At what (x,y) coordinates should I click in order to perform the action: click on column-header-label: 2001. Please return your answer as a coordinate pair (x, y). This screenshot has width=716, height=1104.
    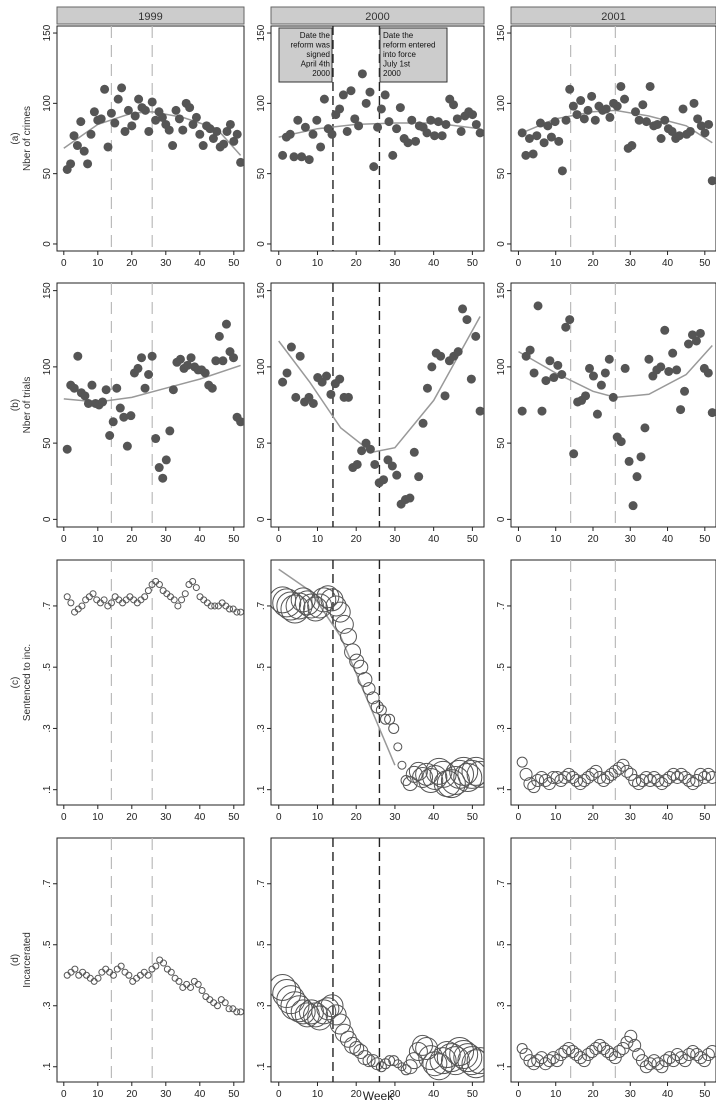
    Looking at the image, I should click on (613, 17).